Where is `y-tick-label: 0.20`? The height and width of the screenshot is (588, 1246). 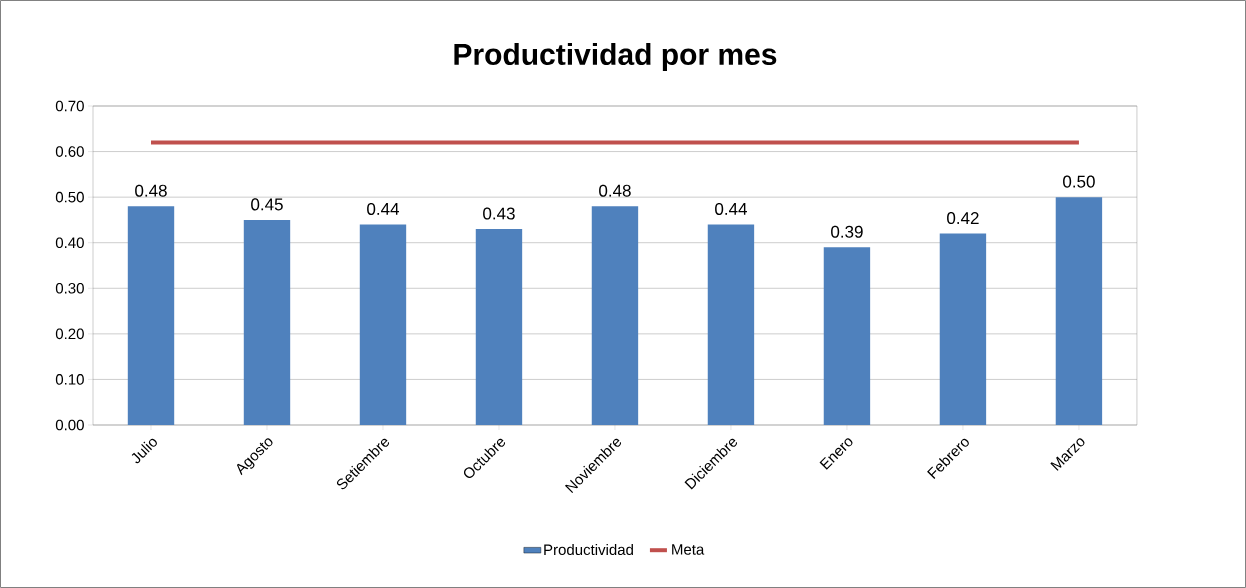 y-tick-label: 0.20 is located at coordinates (69, 334).